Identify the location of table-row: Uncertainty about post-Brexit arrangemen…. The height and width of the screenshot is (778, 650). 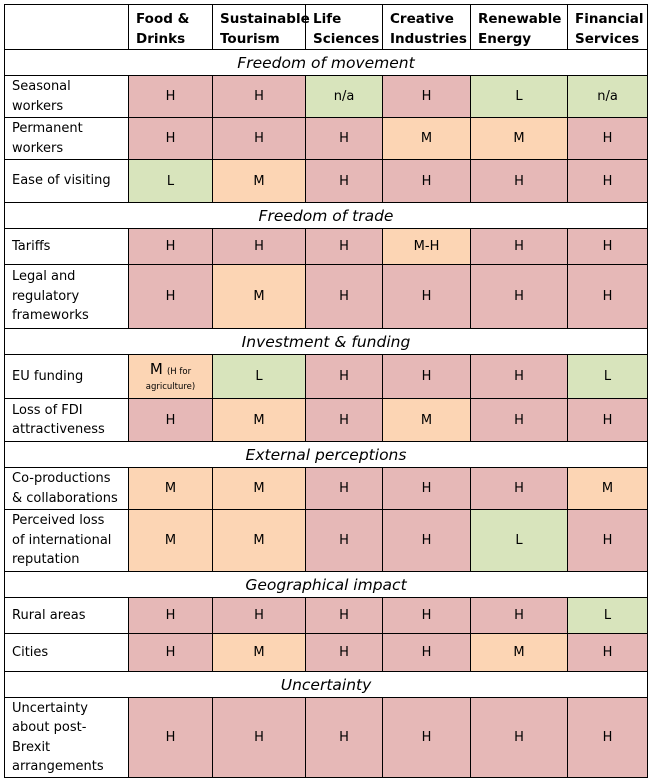
(326, 737).